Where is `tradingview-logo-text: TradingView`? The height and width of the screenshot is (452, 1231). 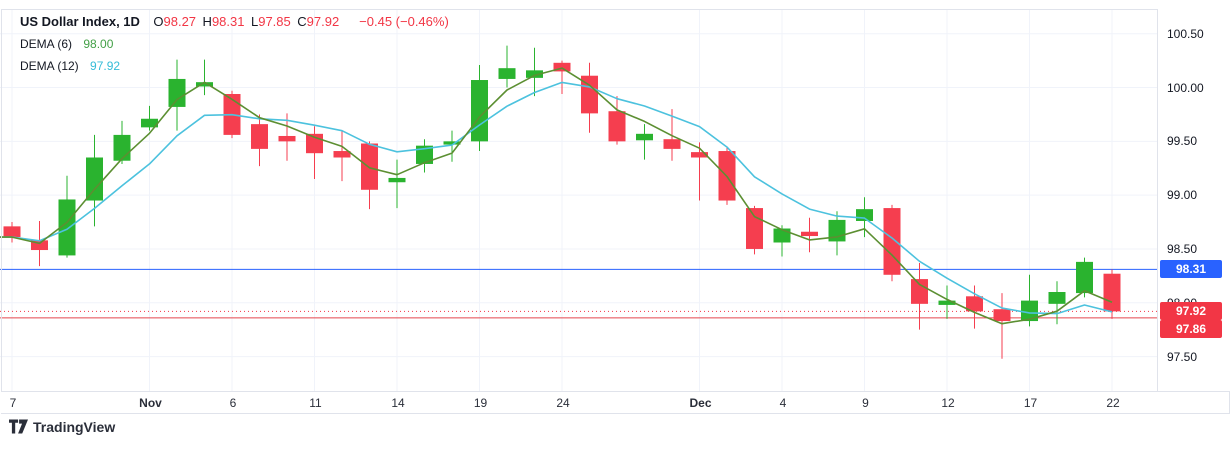
tradingview-logo-text: TradingView is located at coordinates (74, 426).